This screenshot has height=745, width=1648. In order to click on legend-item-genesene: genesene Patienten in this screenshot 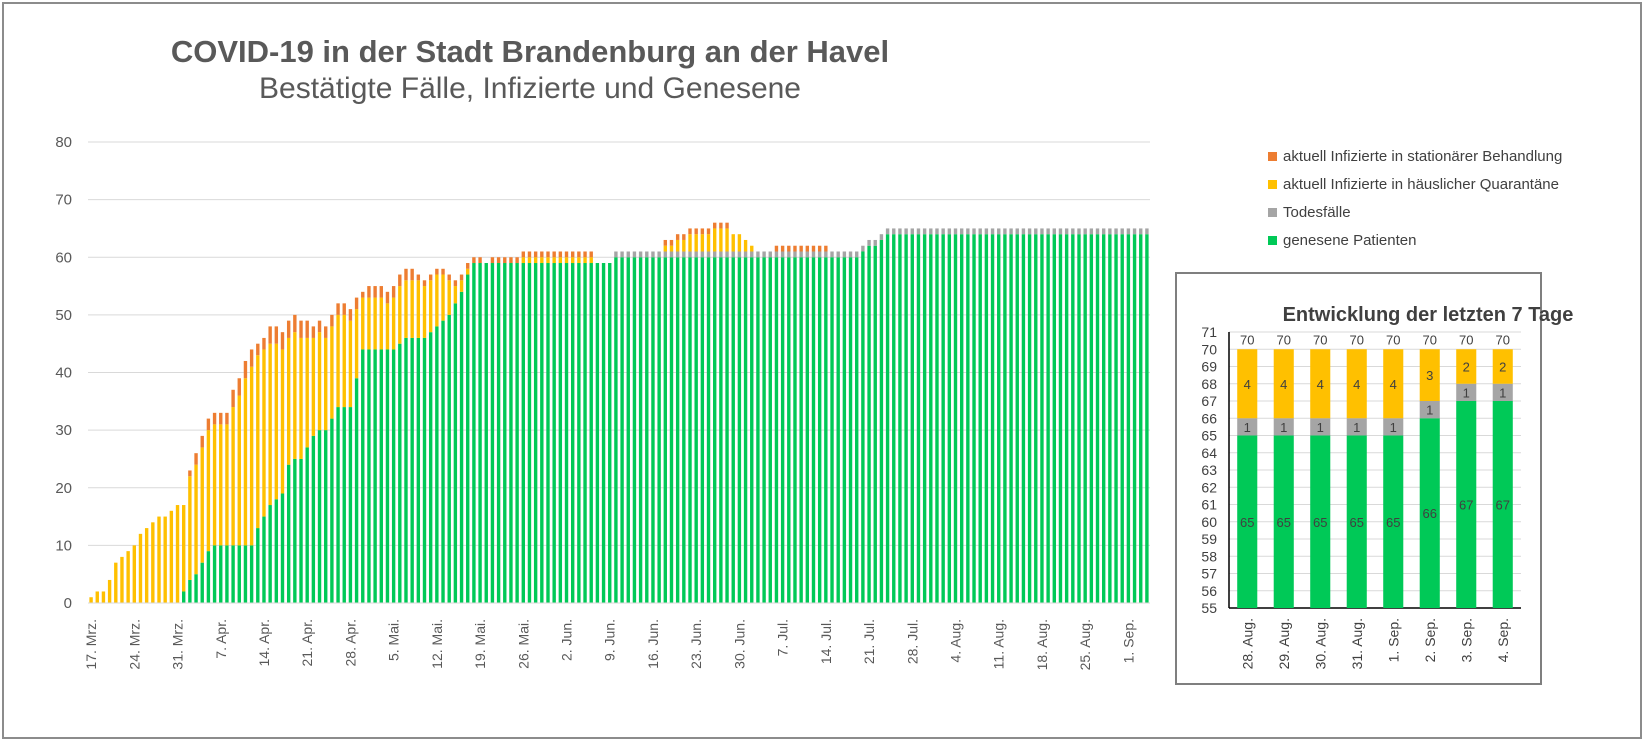, I will do `click(1415, 240)`.